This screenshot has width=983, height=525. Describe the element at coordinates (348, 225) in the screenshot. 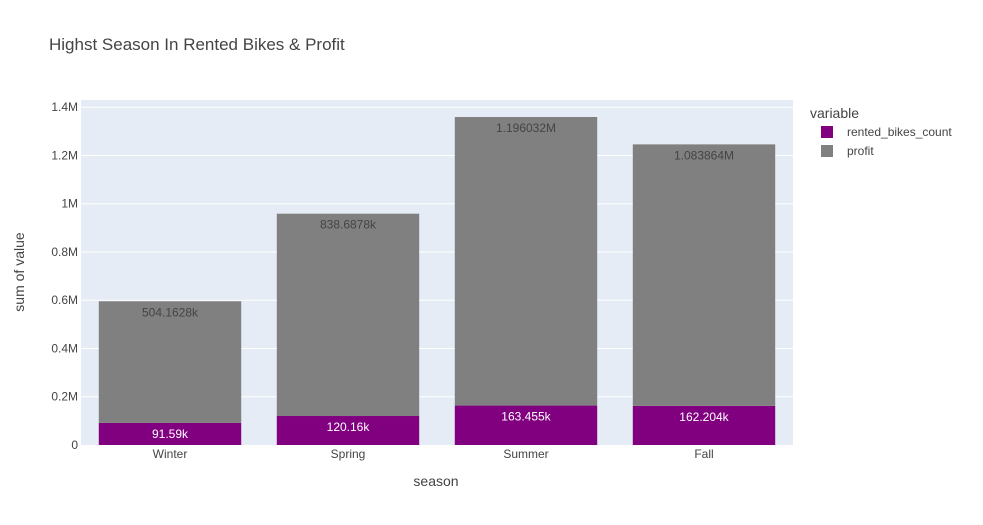

I see `data-label: 838.6878k` at that location.